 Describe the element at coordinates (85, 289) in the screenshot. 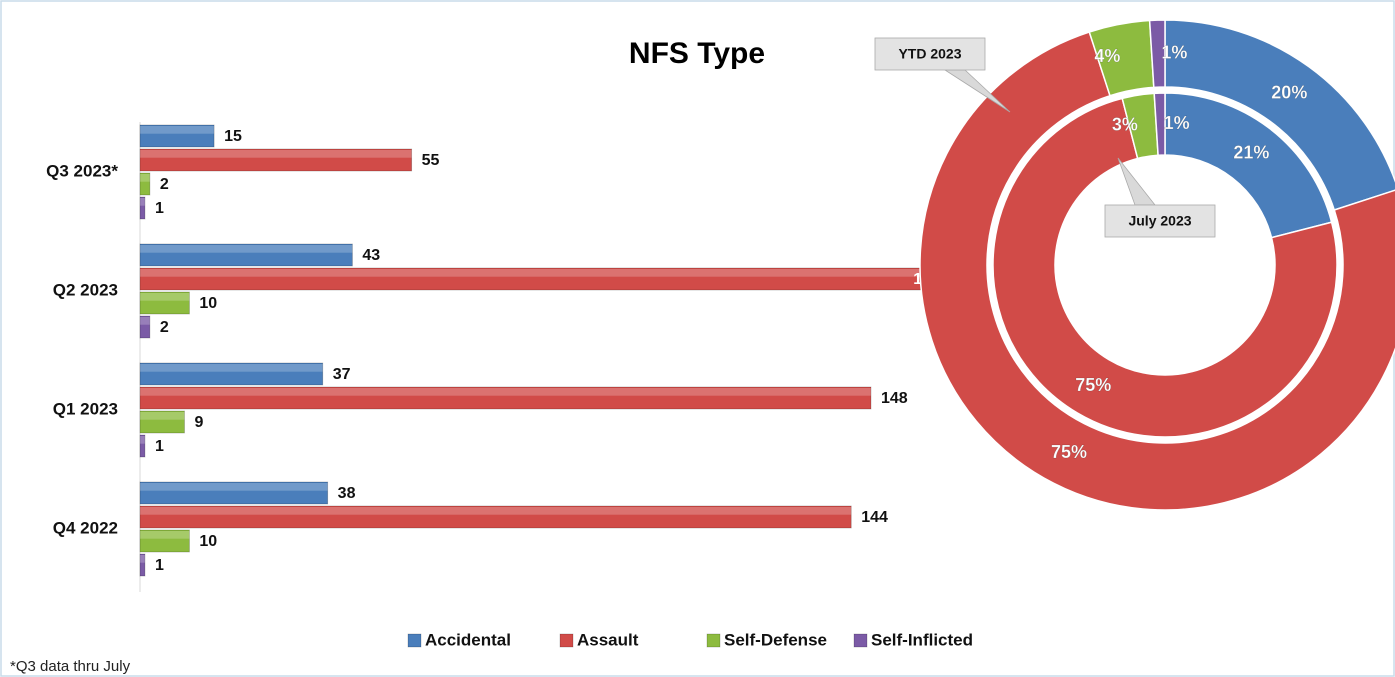

I see `category-label: Q2 2023` at that location.